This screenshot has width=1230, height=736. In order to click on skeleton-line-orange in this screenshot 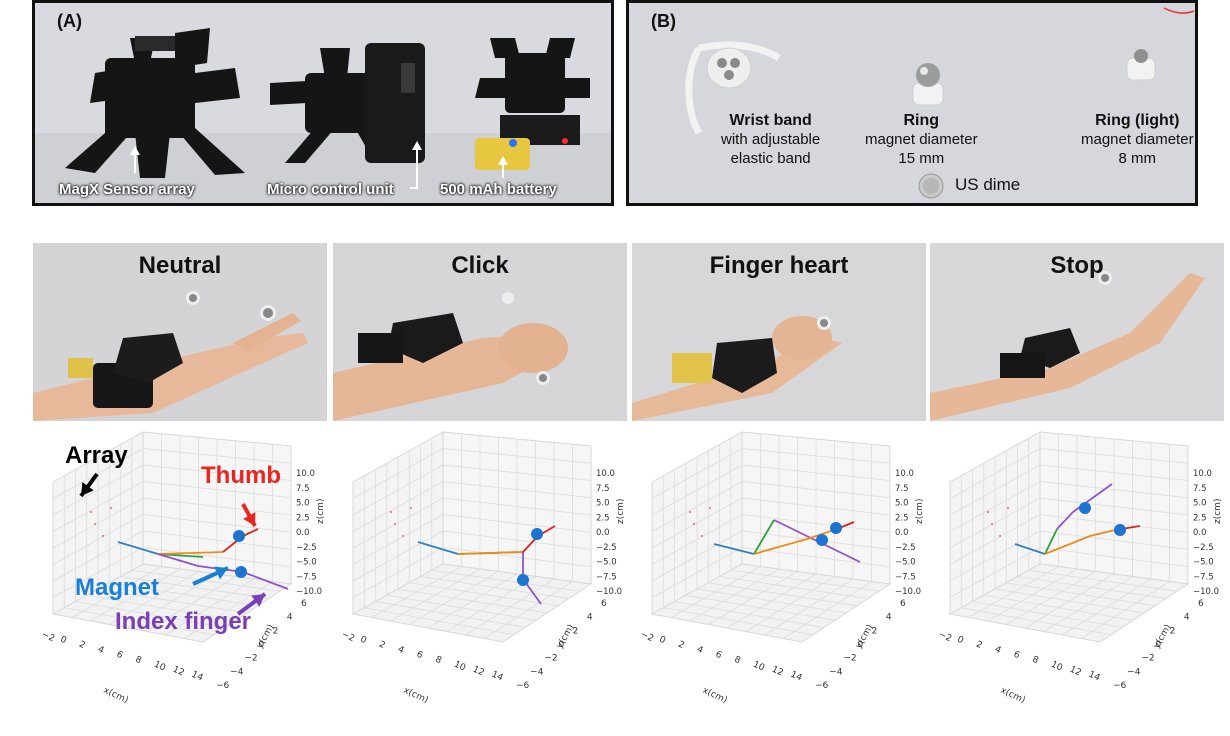, I will do `click(795, 541)`.